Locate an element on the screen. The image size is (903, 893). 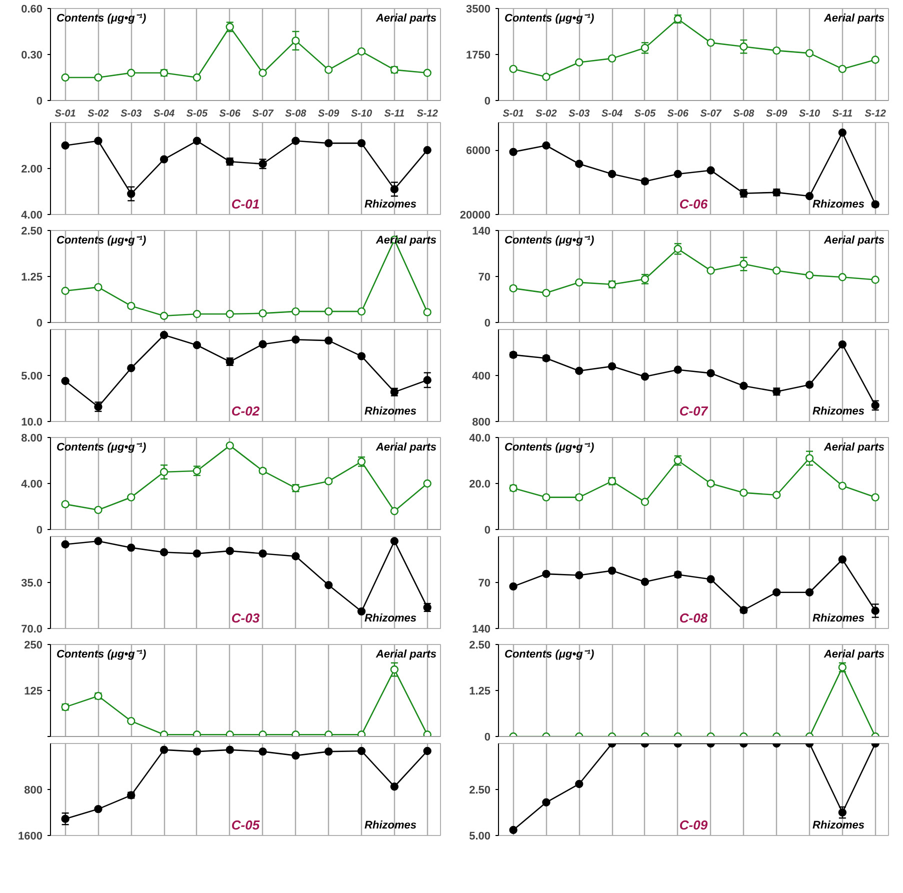
y-tick-label: 6000 is located at coordinates (478, 151).